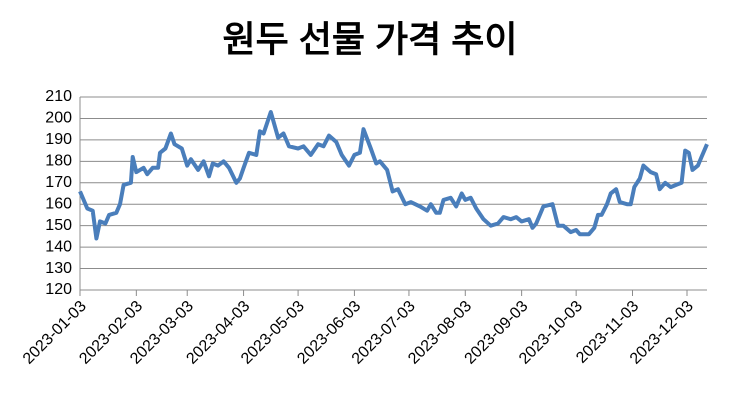 The image size is (730, 404). What do you see at coordinates (58, 246) in the screenshot?
I see `y-tick-label: 140` at bounding box center [58, 246].